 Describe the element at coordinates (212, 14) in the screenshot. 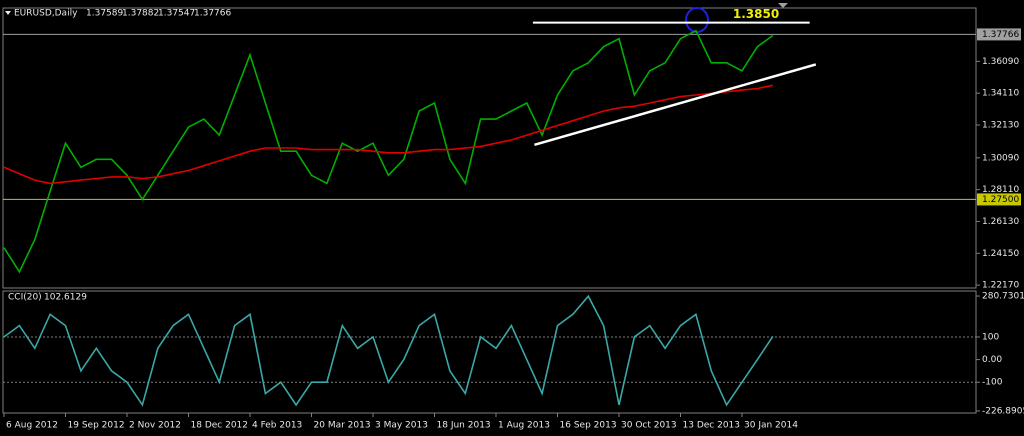

I see `close: 1.37766` at that location.